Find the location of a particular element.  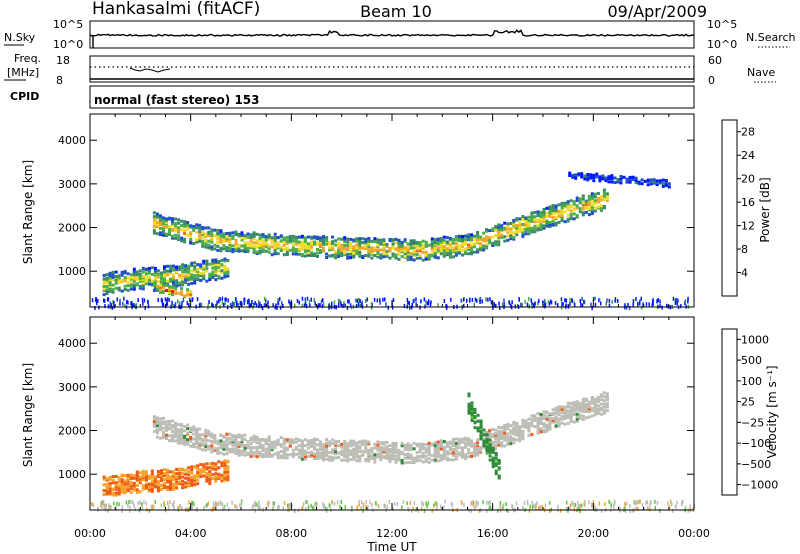

colorbar-tick-label: 8 is located at coordinates (744, 249).